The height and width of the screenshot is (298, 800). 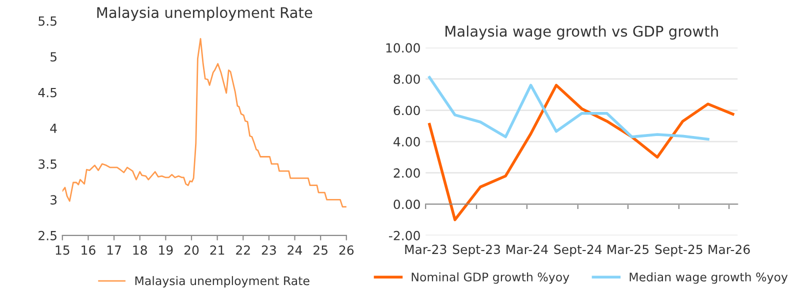 I want to click on x-tick-label: 24, so click(x=295, y=250).